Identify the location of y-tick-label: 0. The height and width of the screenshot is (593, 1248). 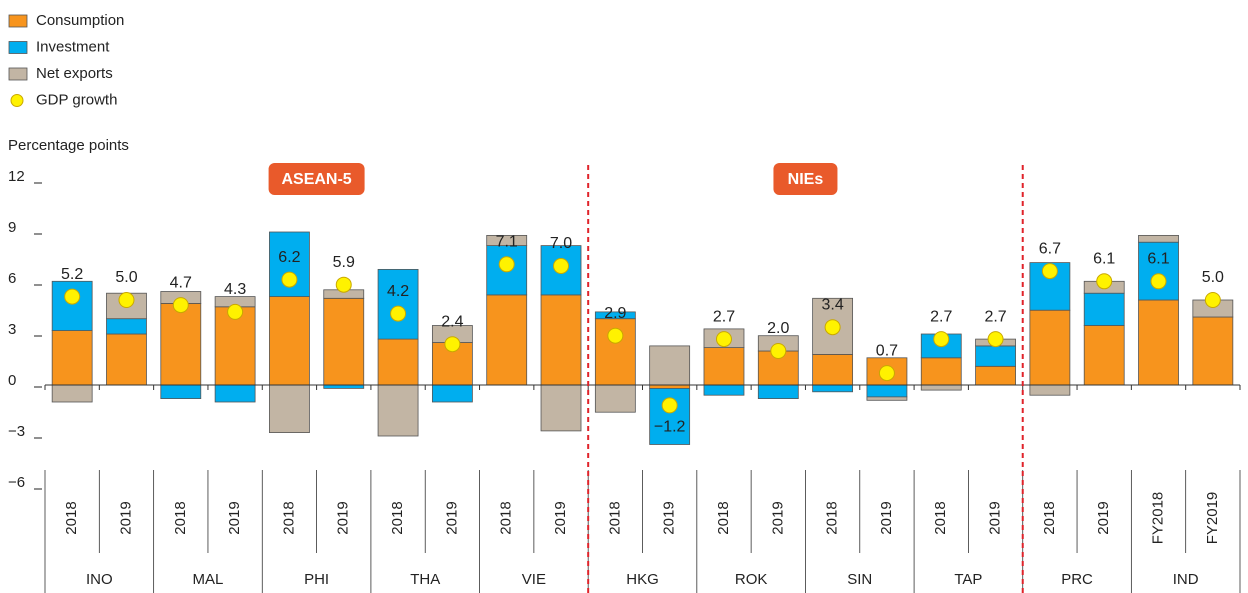
(12, 380).